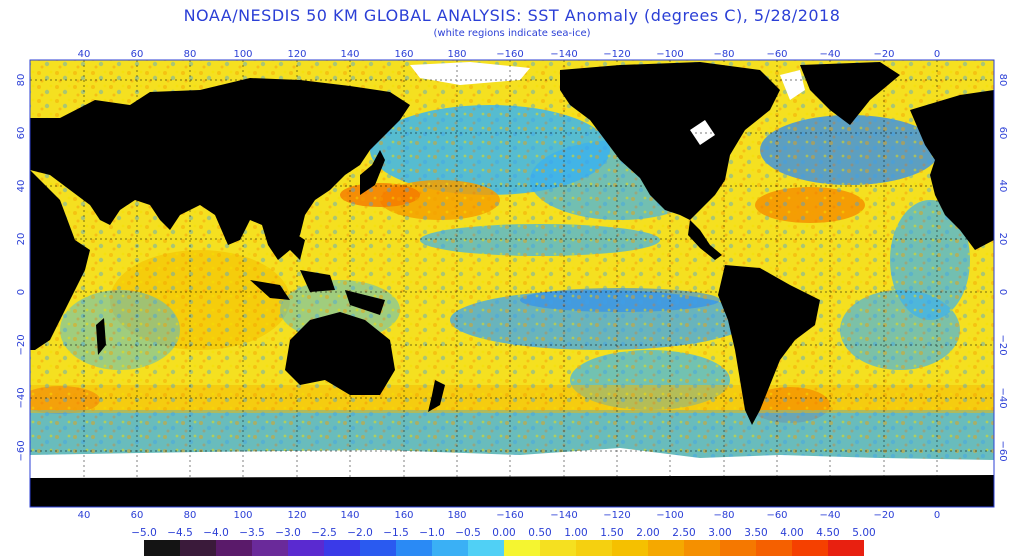  I want to click on lon-label-top: −20, so click(883, 54).